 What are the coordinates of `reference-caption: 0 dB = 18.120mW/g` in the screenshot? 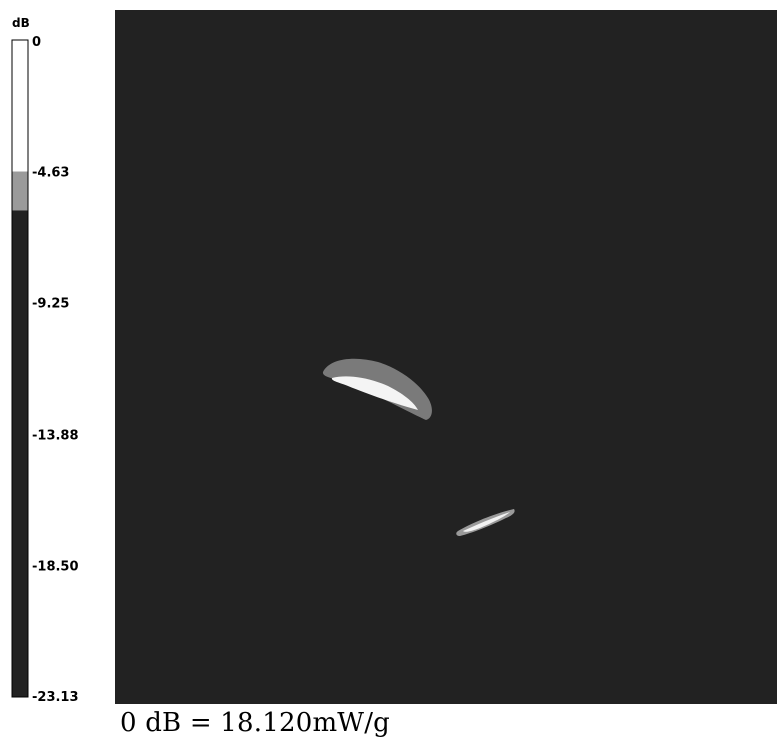 It's located at (255, 723).